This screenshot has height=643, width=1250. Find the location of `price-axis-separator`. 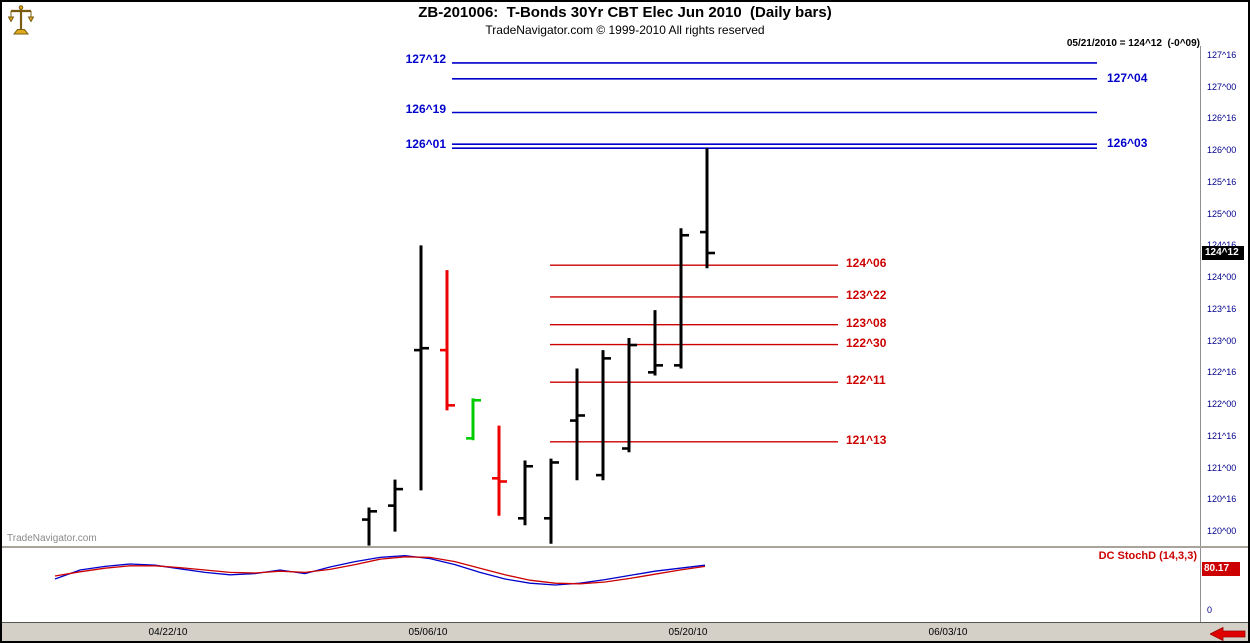

price-axis-separator is located at coordinates (1200, 334).